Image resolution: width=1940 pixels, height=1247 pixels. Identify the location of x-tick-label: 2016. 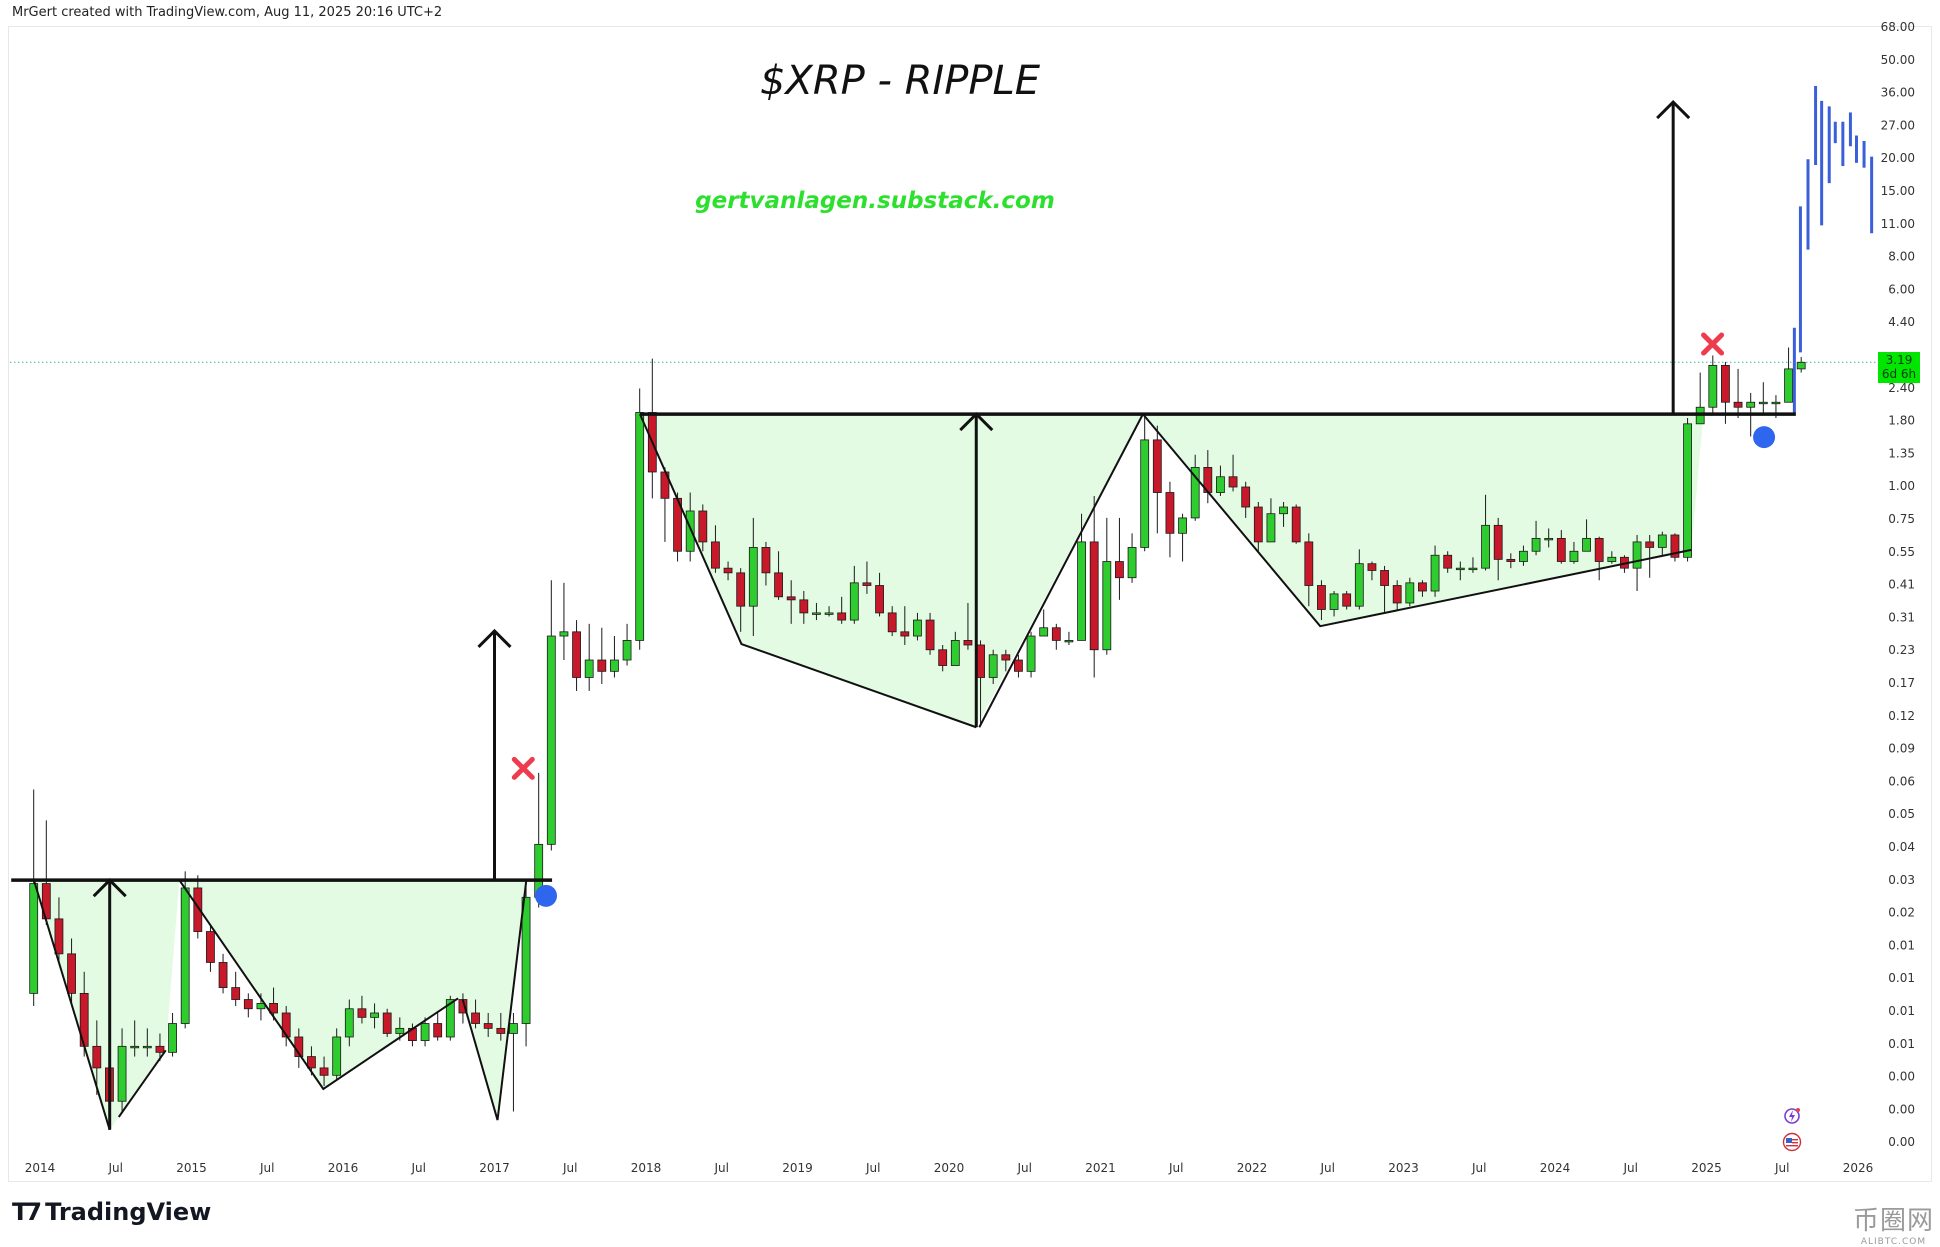
(343, 1168).